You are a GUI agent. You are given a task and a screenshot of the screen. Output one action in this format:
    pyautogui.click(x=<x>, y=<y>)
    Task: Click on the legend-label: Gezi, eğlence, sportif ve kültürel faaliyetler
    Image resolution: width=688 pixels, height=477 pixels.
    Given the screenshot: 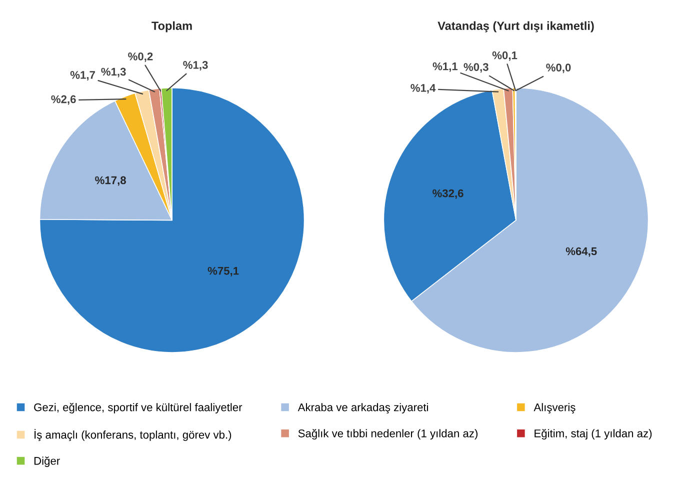 What is the action you would take?
    pyautogui.click(x=138, y=408)
    